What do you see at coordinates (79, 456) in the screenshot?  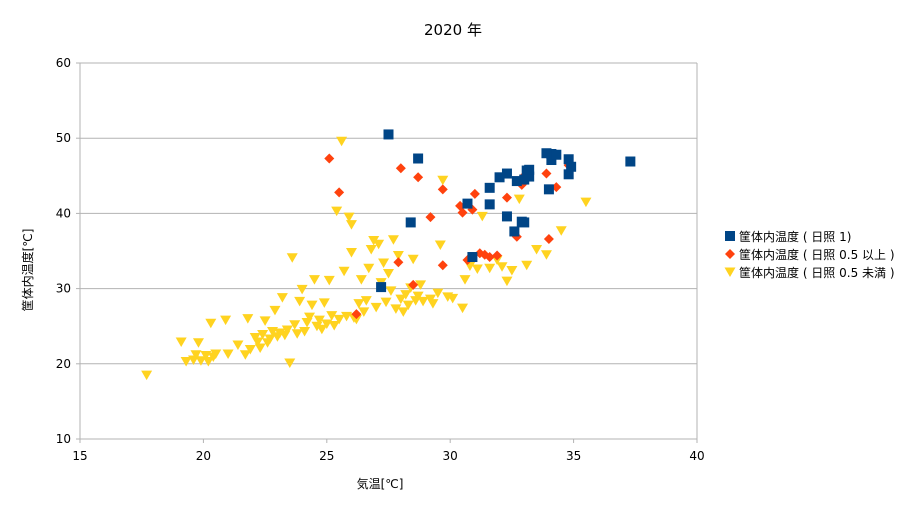 I see `x-tick-label: 15` at bounding box center [79, 456].